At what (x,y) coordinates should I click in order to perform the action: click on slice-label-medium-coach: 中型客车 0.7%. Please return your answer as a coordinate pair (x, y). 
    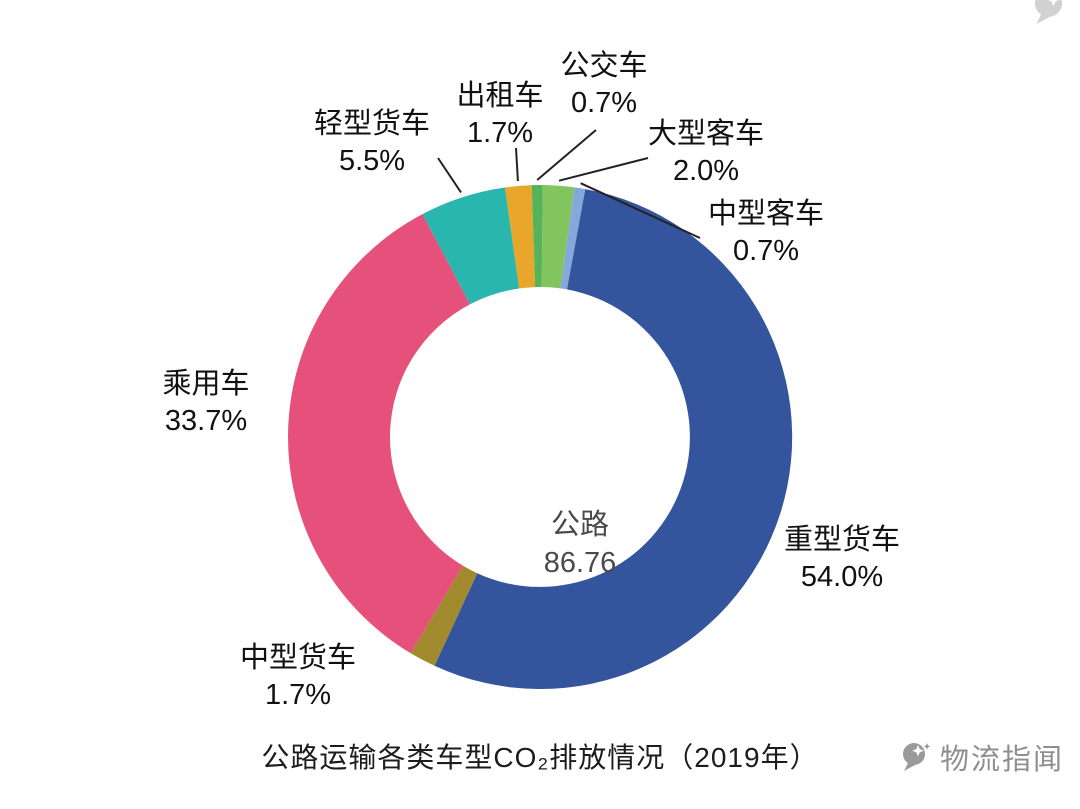
    Looking at the image, I should click on (766, 233).